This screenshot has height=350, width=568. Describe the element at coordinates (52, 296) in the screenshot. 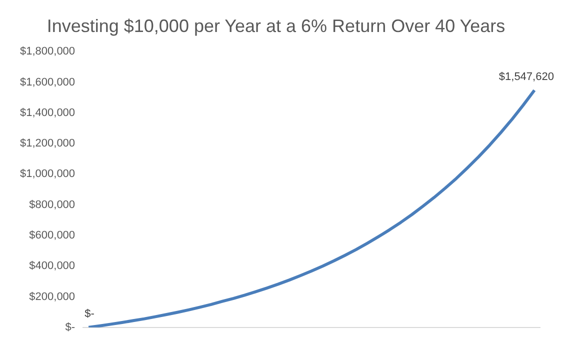

I see `y-tick-label: $200,000` at that location.